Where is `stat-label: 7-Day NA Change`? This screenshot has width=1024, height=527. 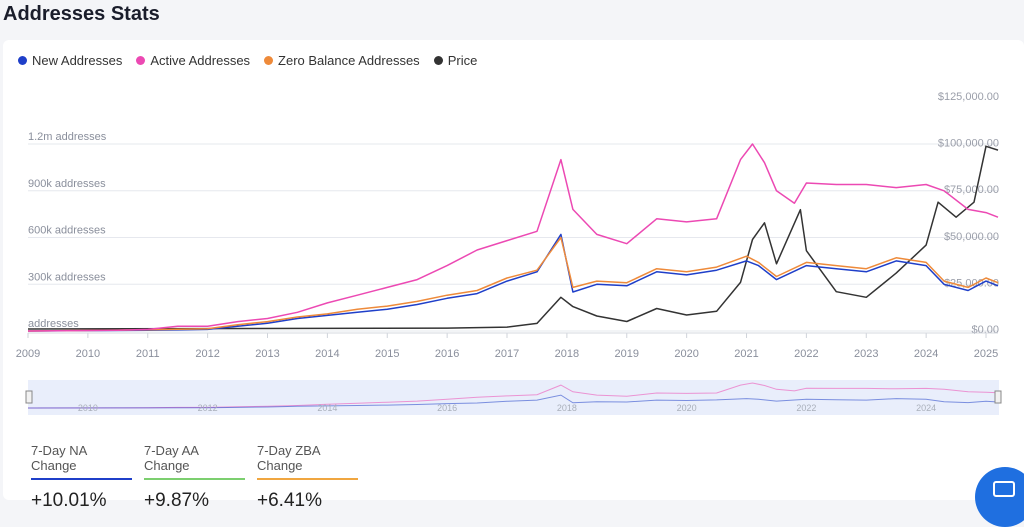 stat-label: 7-Day NA Change is located at coordinates (59, 458).